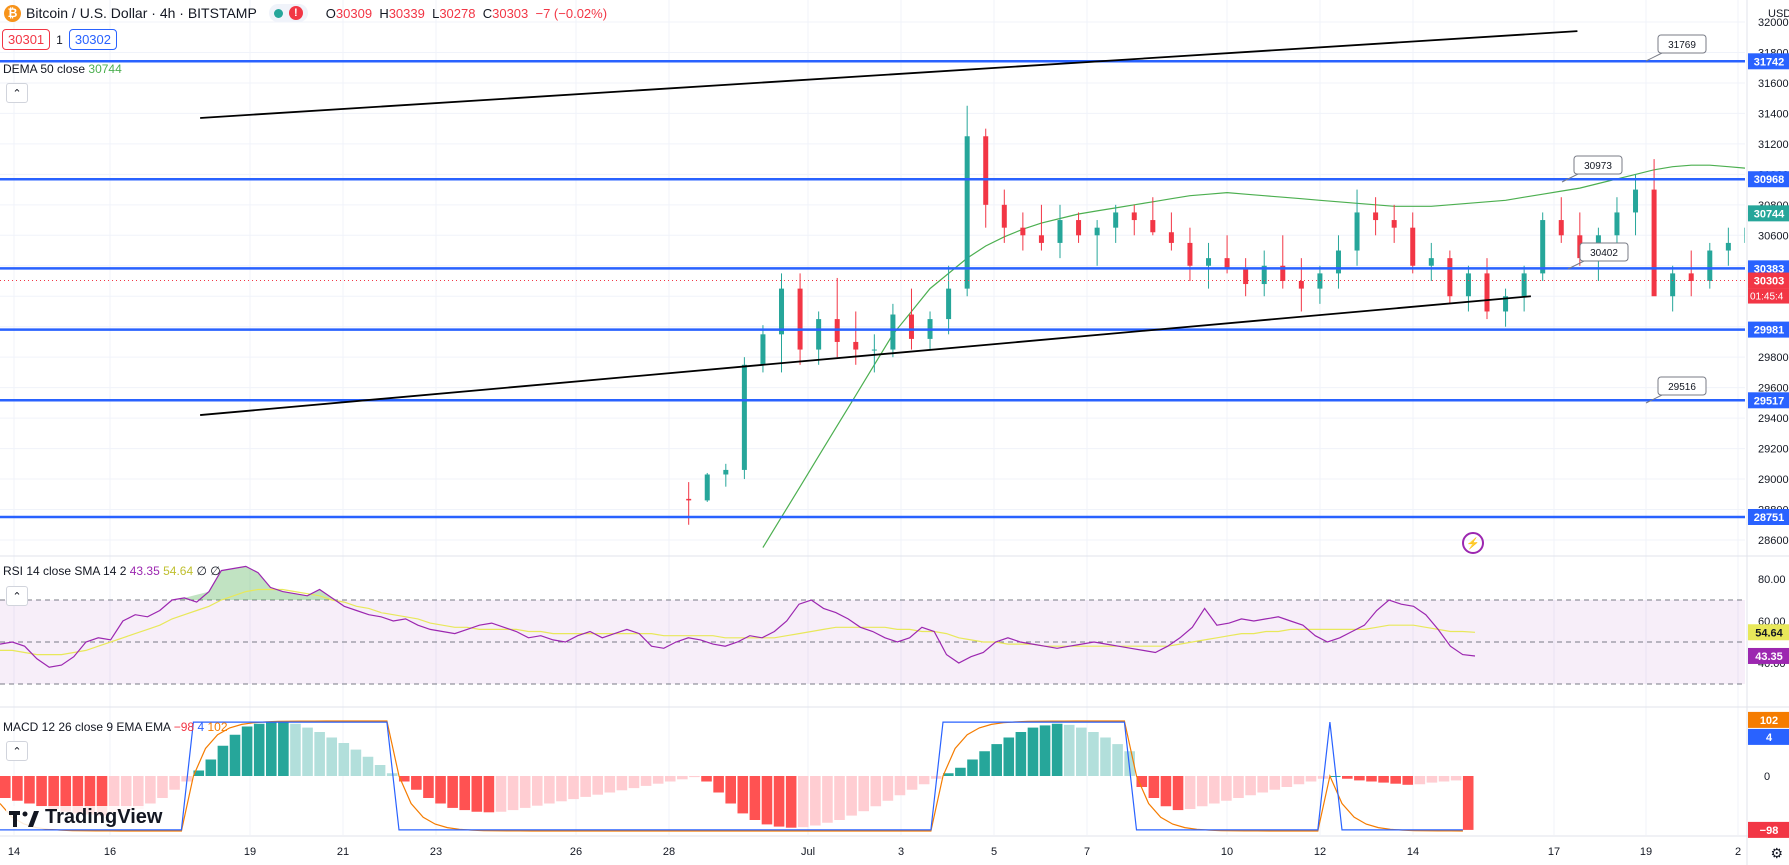 This screenshot has width=1789, height=865. What do you see at coordinates (1598, 256) in the screenshot?
I see `price-callout: 30402` at bounding box center [1598, 256].